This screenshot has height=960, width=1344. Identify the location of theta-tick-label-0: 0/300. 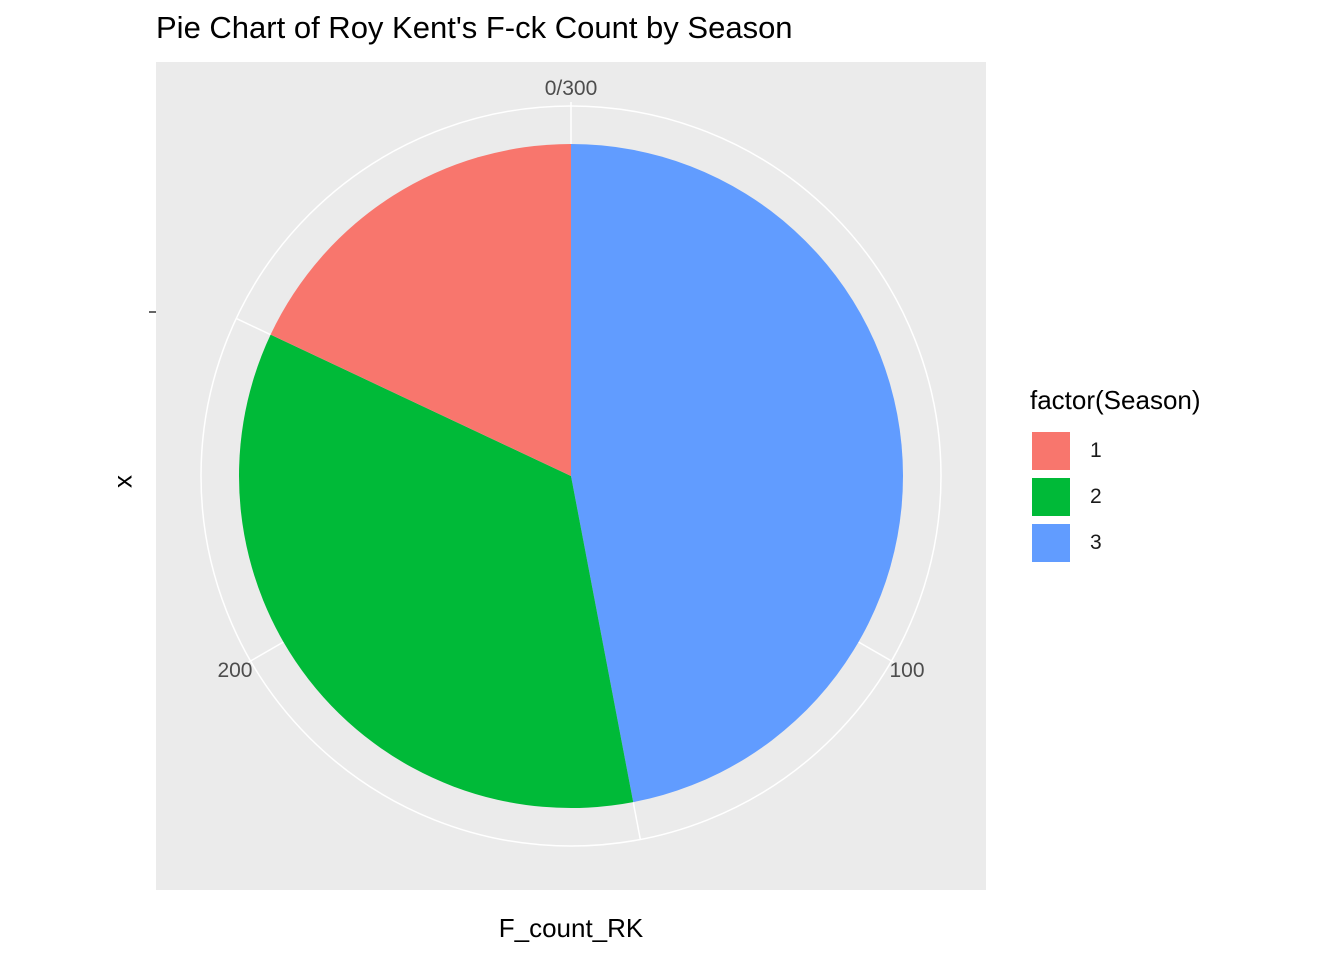
(571, 88).